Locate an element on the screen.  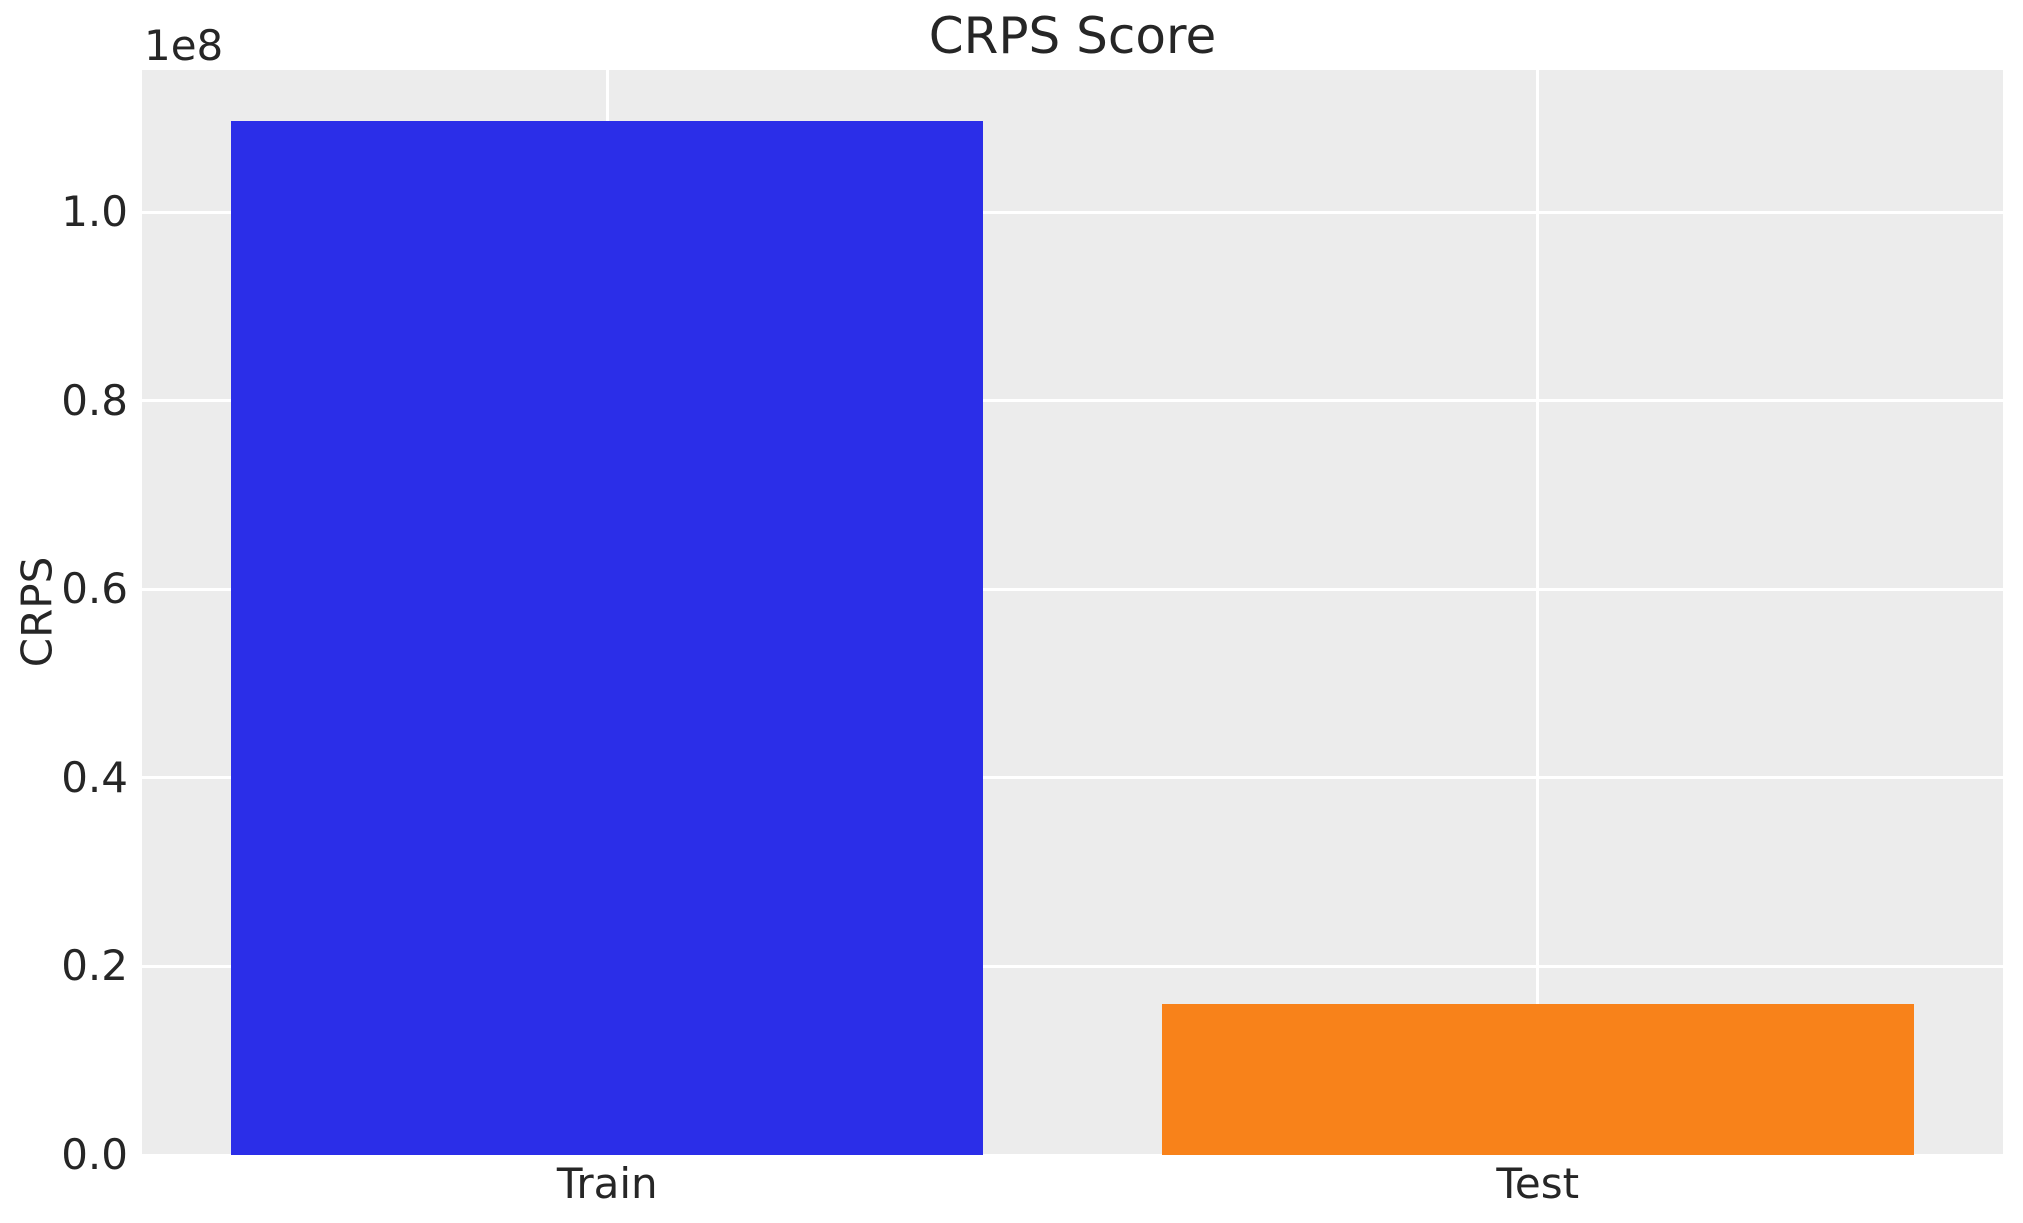
chart-title: CRPS Score is located at coordinates (1072, 36).